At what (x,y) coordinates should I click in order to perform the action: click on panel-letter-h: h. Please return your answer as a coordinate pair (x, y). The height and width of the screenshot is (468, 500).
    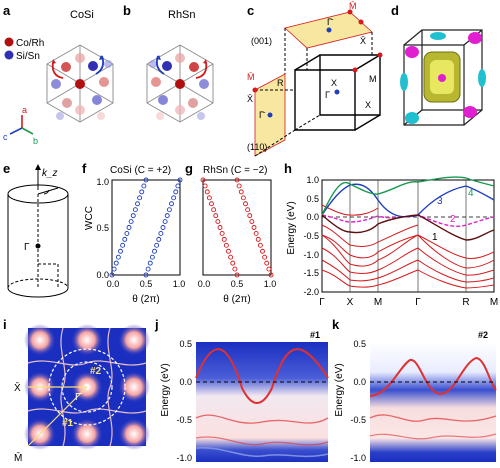
    Looking at the image, I should click on (288, 168).